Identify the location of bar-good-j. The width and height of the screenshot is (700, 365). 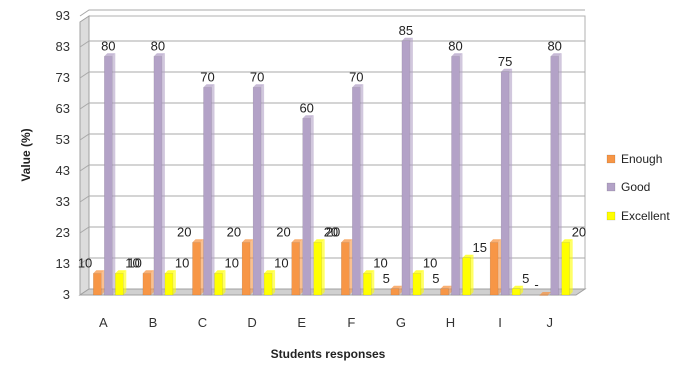
(556, 174).